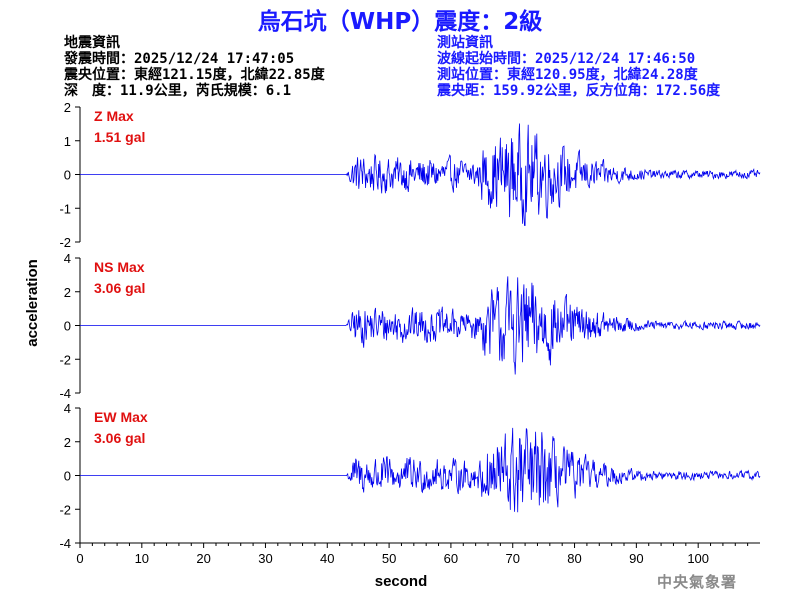 This screenshot has width=800, height=600. I want to click on x-axis-label: second, so click(401, 581).